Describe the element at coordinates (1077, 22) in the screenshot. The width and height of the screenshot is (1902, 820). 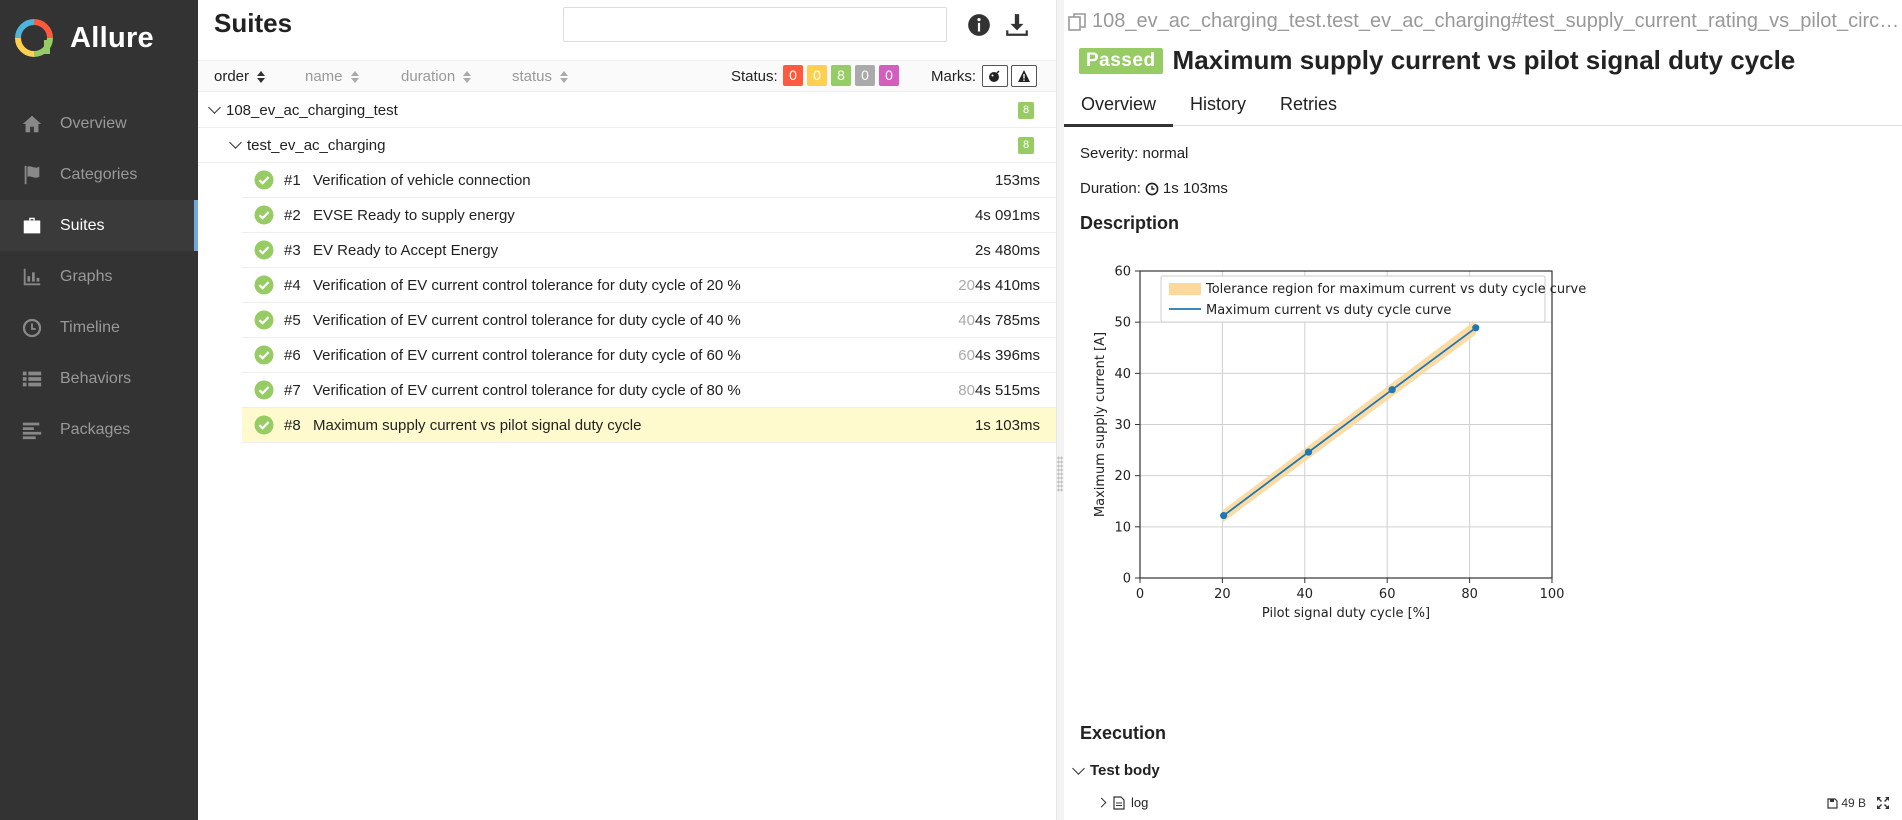
I see `copy-icon` at that location.